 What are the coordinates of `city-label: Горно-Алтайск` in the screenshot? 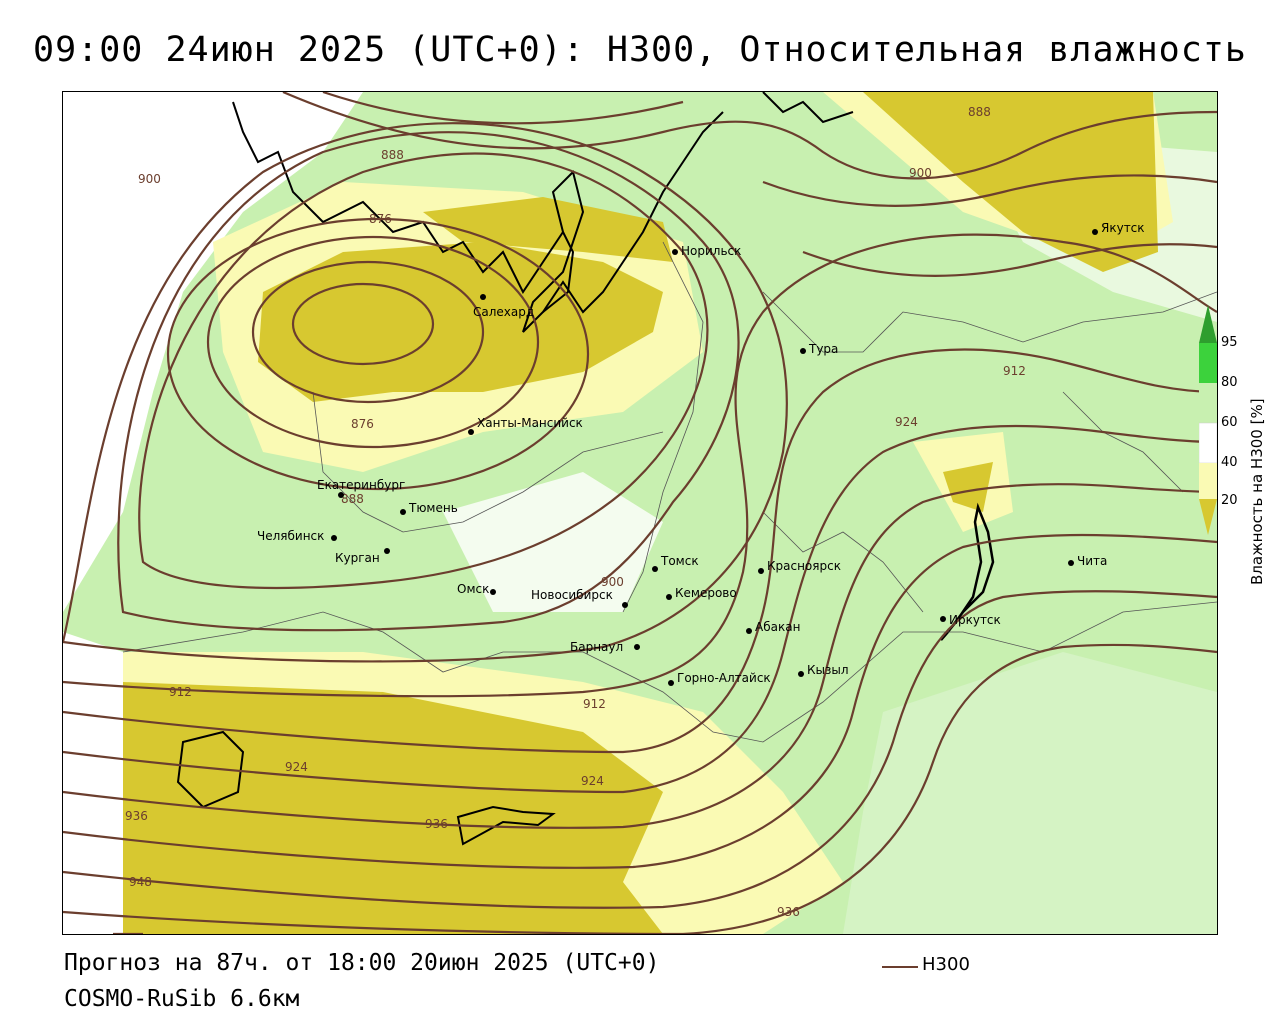 It's located at (724, 678).